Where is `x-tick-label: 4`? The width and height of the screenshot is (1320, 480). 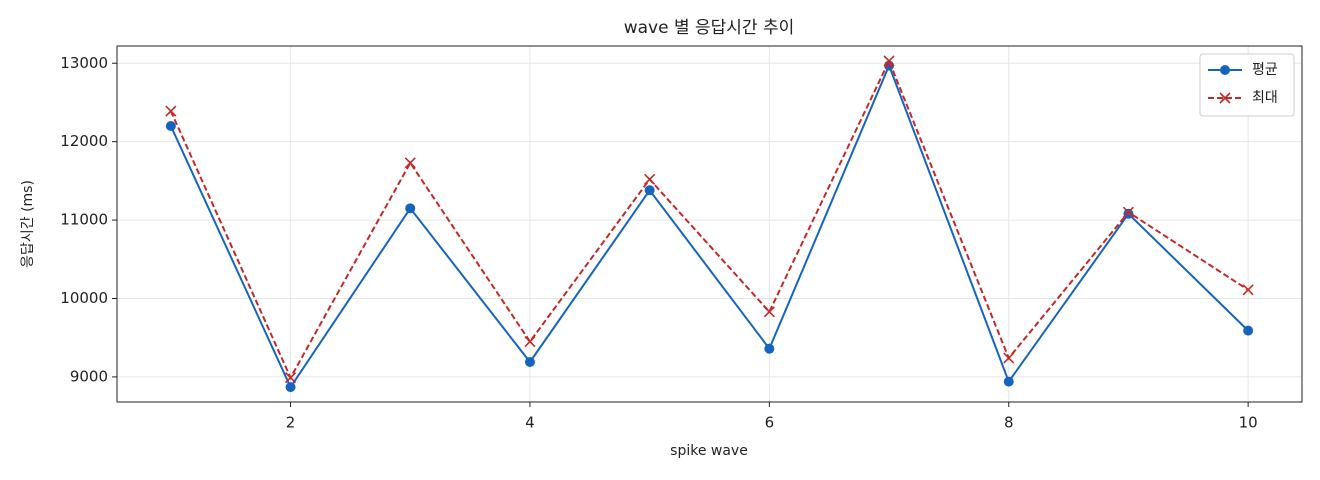 x-tick-label: 4 is located at coordinates (530, 423).